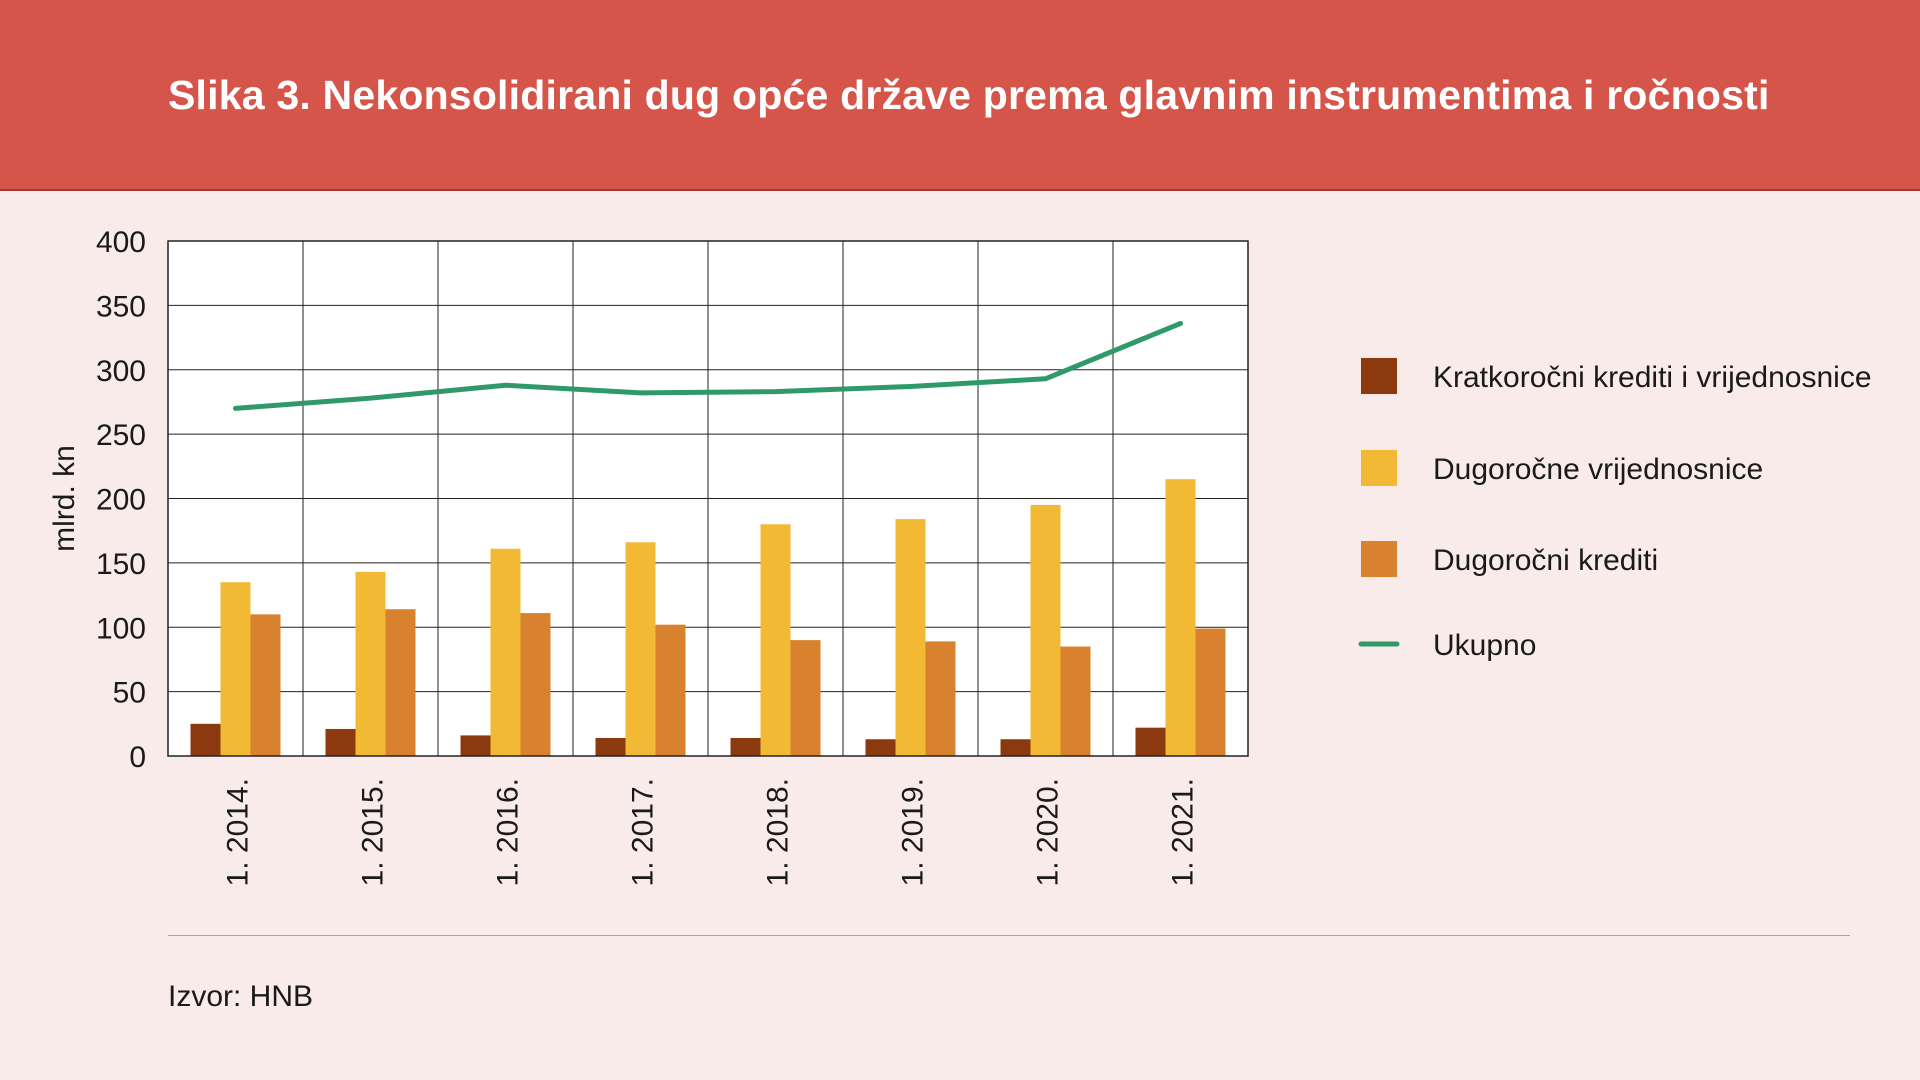 The height and width of the screenshot is (1080, 1920). What do you see at coordinates (1379, 376) in the screenshot?
I see `legend-swatch-kratkorocni-krediti-i-vrijednosnice` at bounding box center [1379, 376].